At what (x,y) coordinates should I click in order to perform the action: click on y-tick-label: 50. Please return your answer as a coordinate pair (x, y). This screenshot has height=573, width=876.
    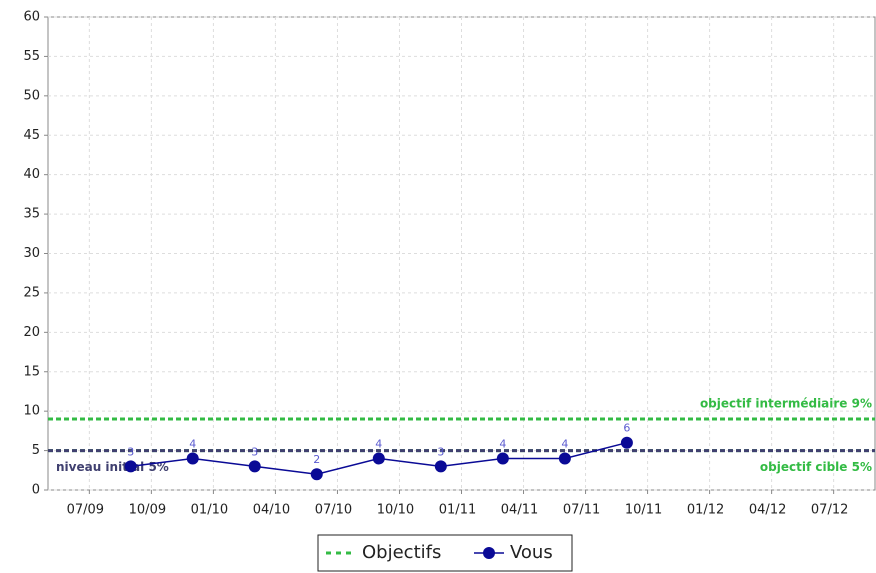
    Looking at the image, I should click on (31, 95).